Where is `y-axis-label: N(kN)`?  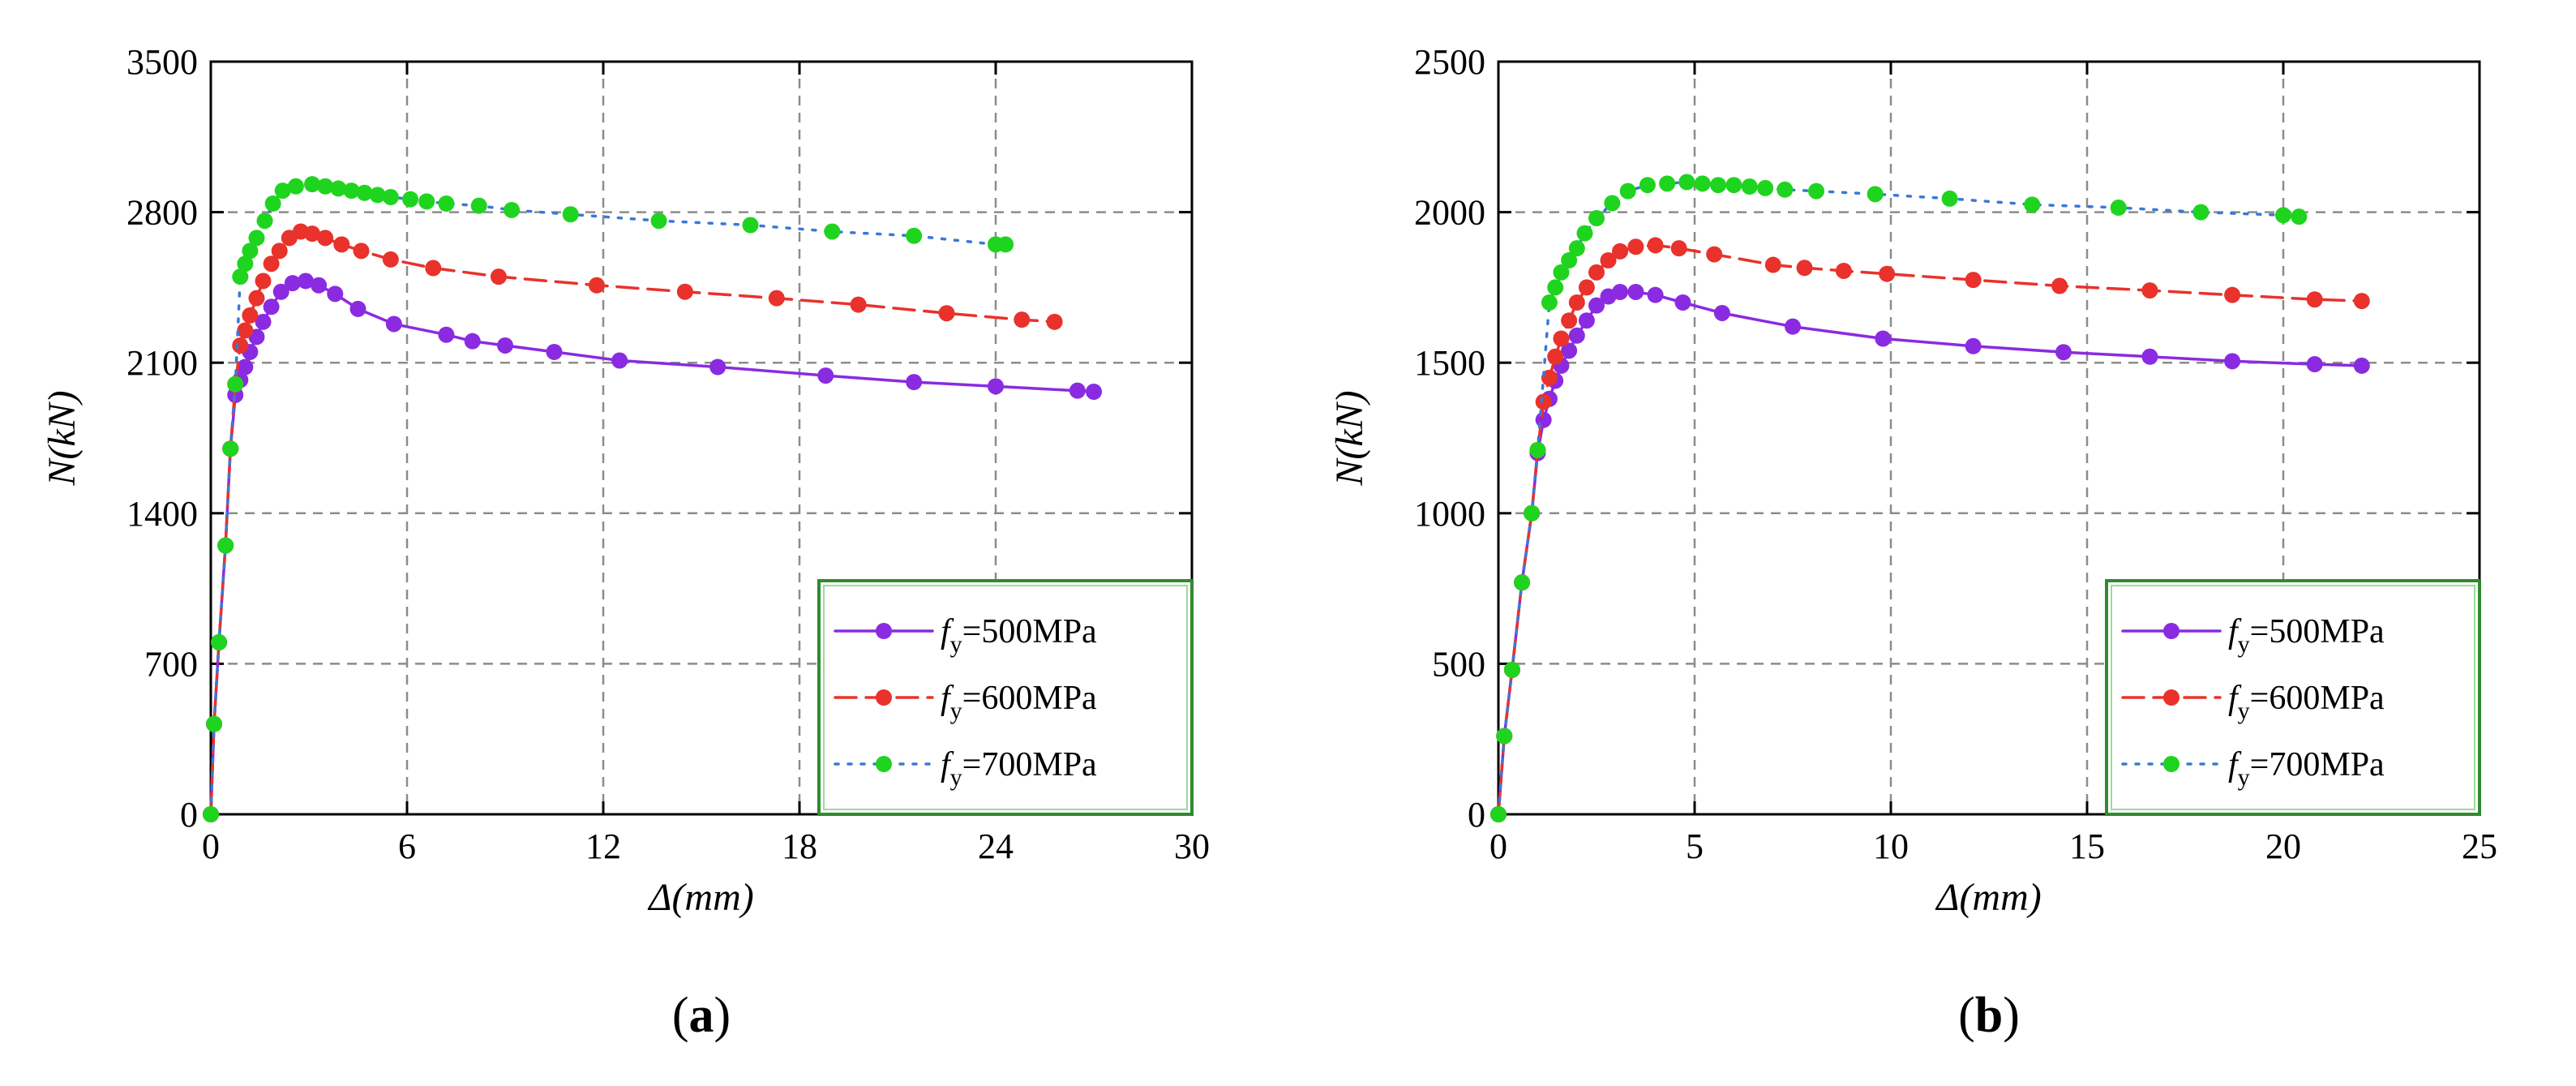 y-axis-label: N(kN) is located at coordinates (1349, 438).